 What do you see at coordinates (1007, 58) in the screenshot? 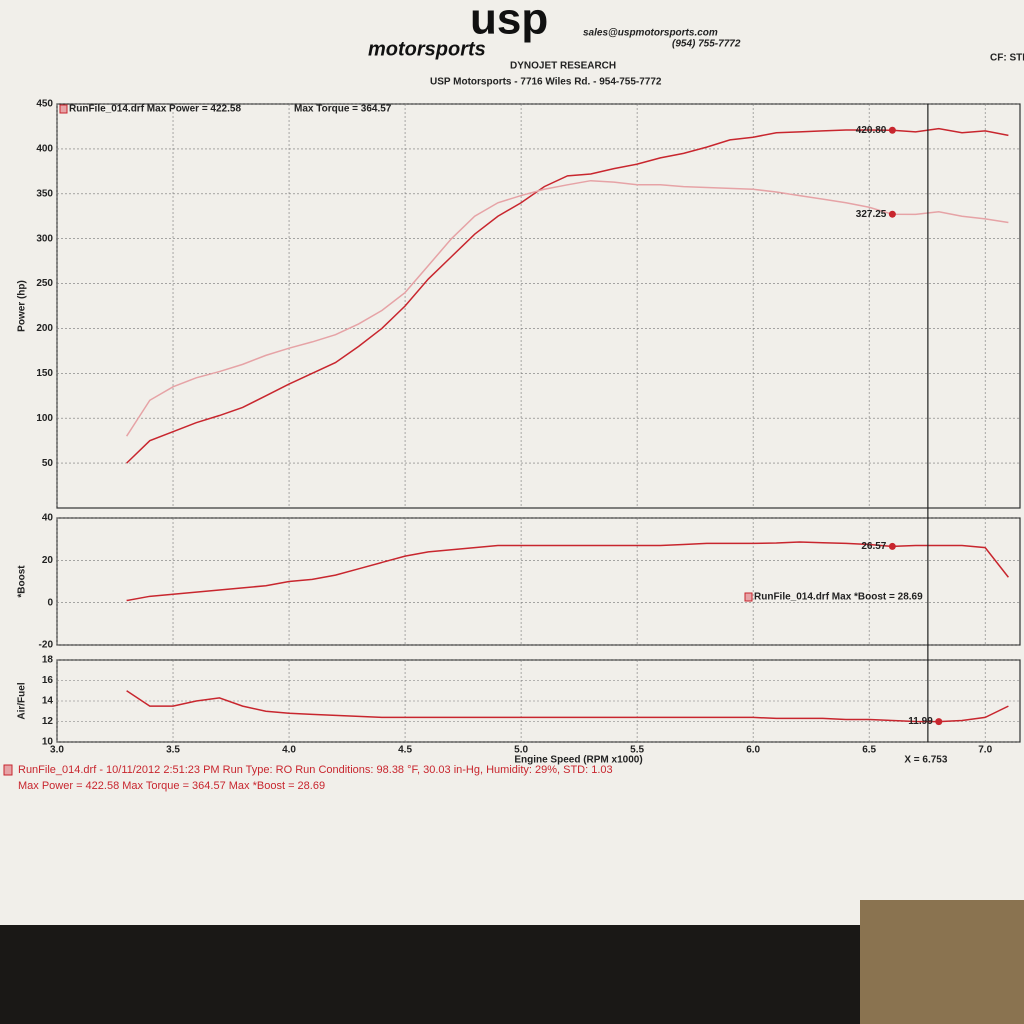
I see `corner: CF: STD` at bounding box center [1007, 58].